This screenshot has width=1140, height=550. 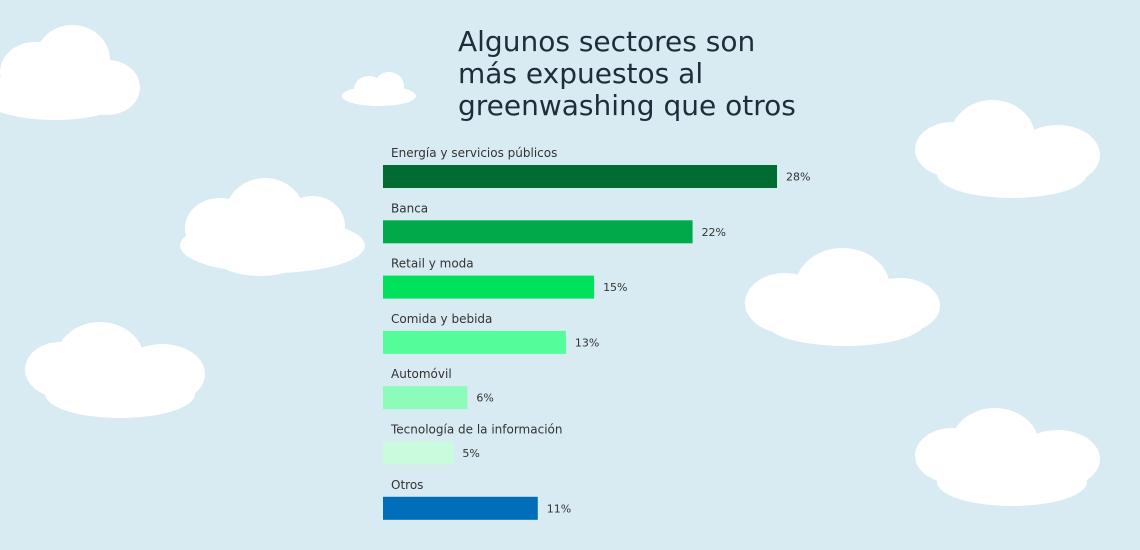 I want to click on category-label: Otros, so click(x=407, y=485).